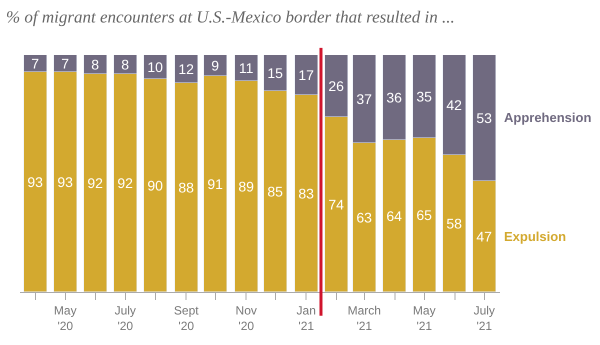 Image resolution: width=600 pixels, height=345 pixels. I want to click on data-label: 53, so click(484, 118).